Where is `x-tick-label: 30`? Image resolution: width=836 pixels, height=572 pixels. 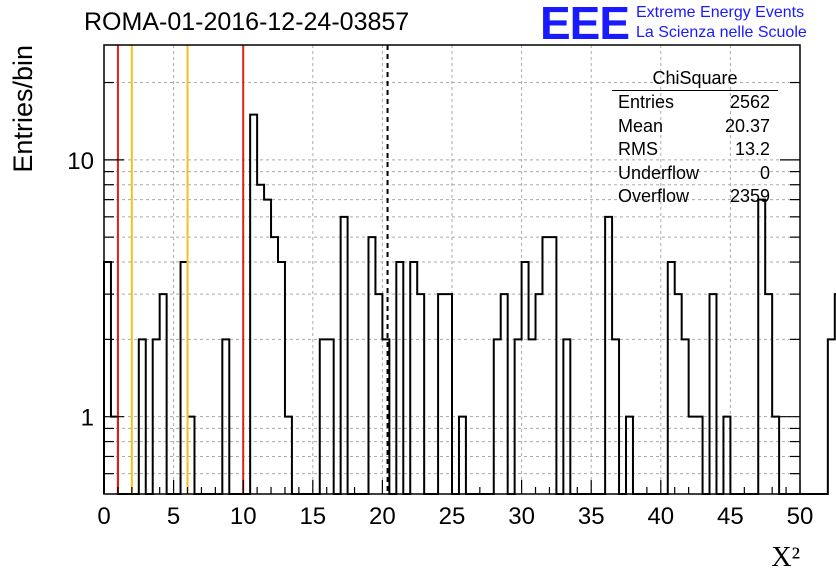 x-tick-label: 30 is located at coordinates (521, 516).